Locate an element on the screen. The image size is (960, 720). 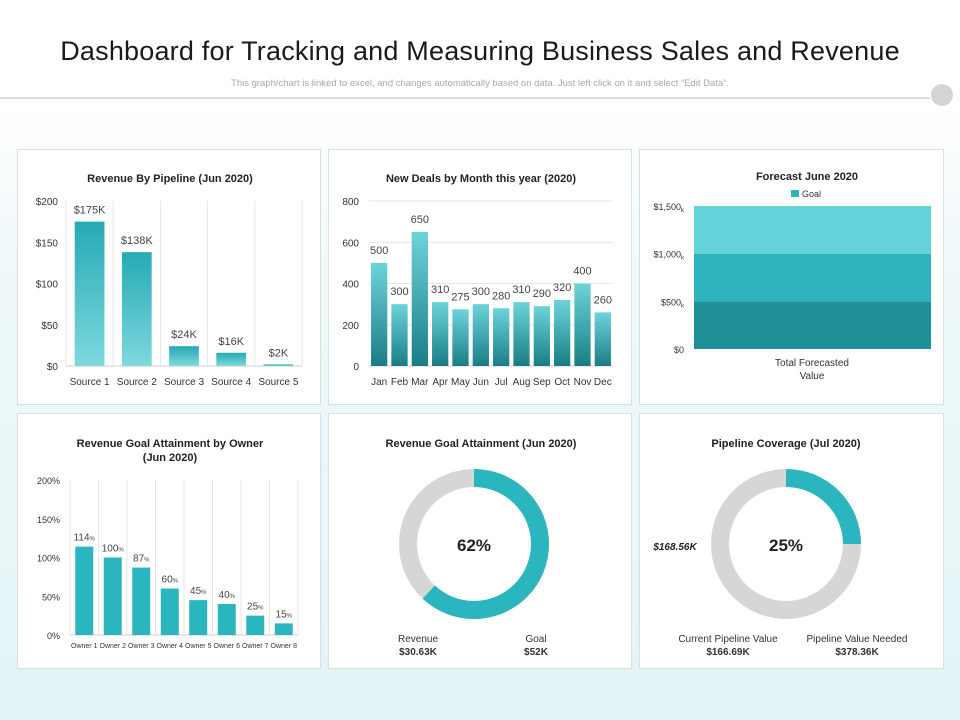
y-tick-label: 600 is located at coordinates (350, 243).